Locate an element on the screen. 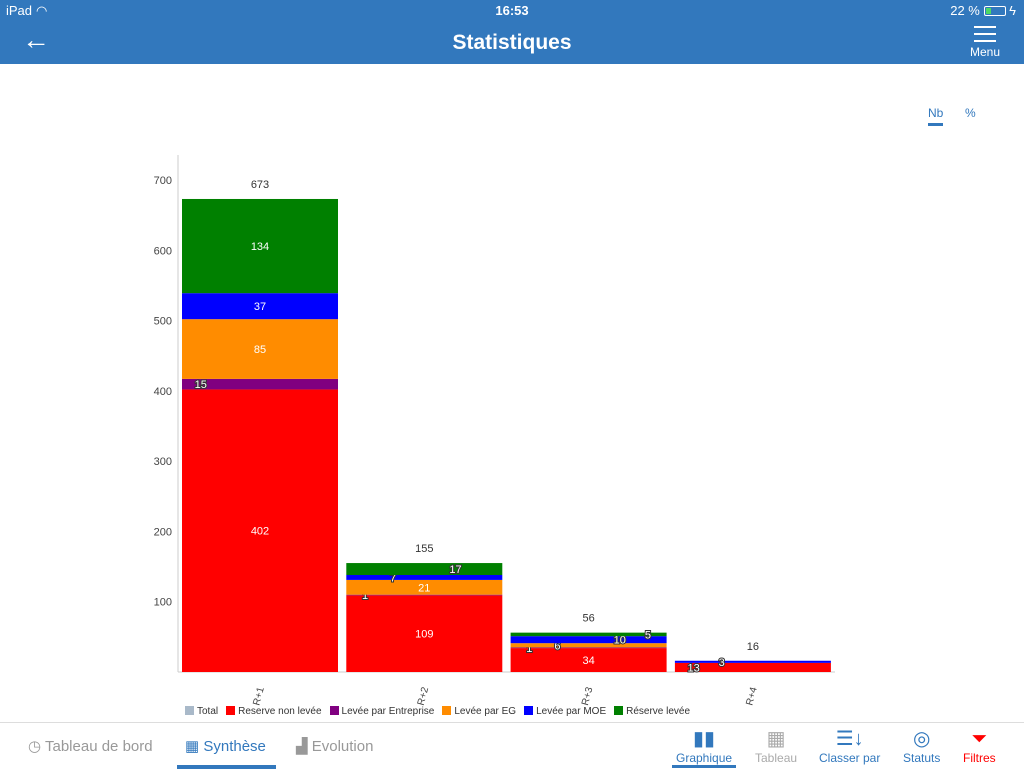  tab-synthese: ▦ Synthèse is located at coordinates (226, 753).